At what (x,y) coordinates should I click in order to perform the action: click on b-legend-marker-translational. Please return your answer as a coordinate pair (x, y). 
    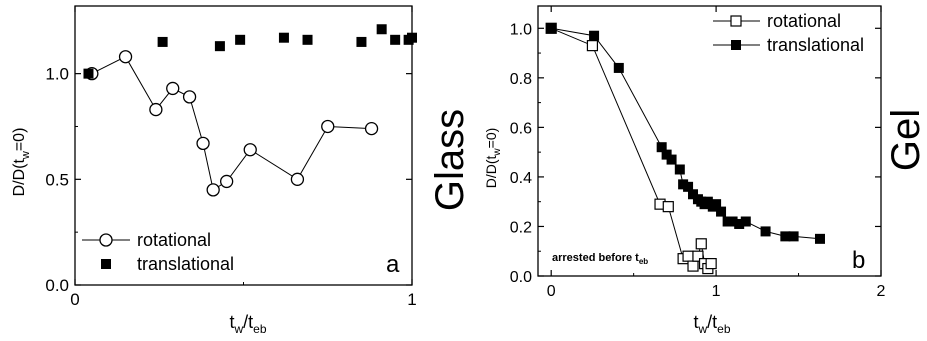
    Looking at the image, I should click on (736, 45).